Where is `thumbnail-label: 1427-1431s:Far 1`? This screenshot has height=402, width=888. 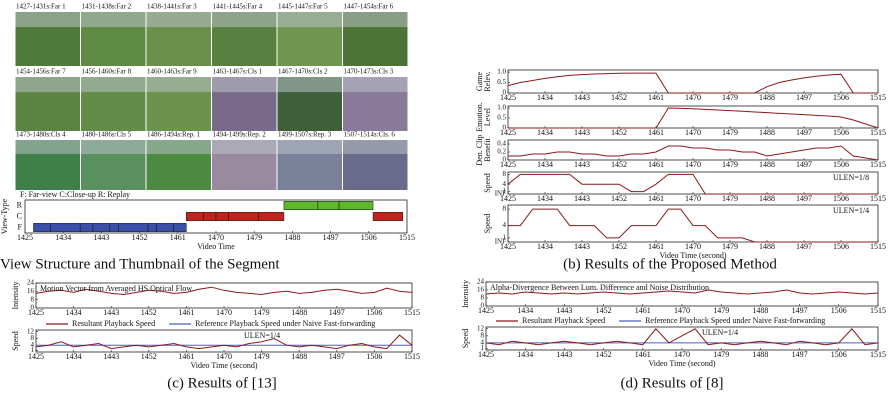
thumbnail-label: 1427-1431s:Far 1 is located at coordinates (41, 7).